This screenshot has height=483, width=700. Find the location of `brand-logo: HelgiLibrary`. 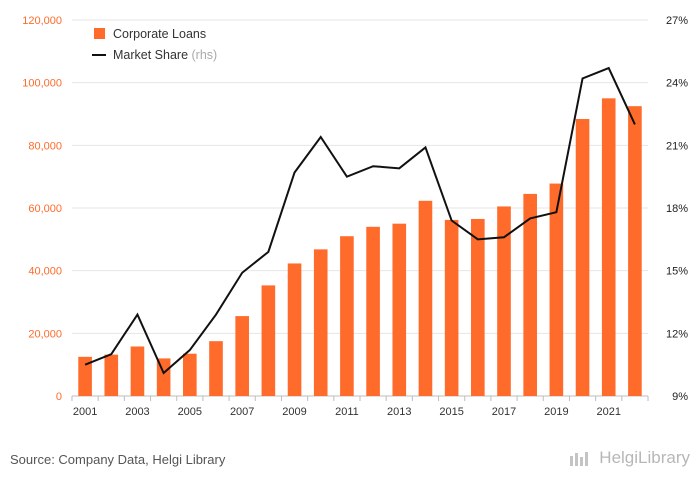

brand-logo: HelgiLibrary is located at coordinates (629, 458).